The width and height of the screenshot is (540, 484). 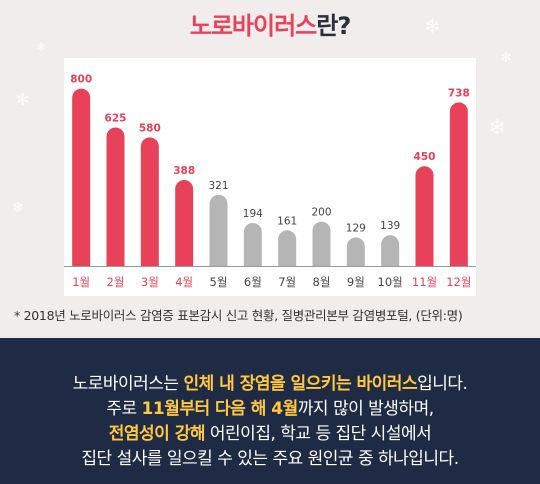 I want to click on x-tick-label: 6월, so click(x=253, y=282).